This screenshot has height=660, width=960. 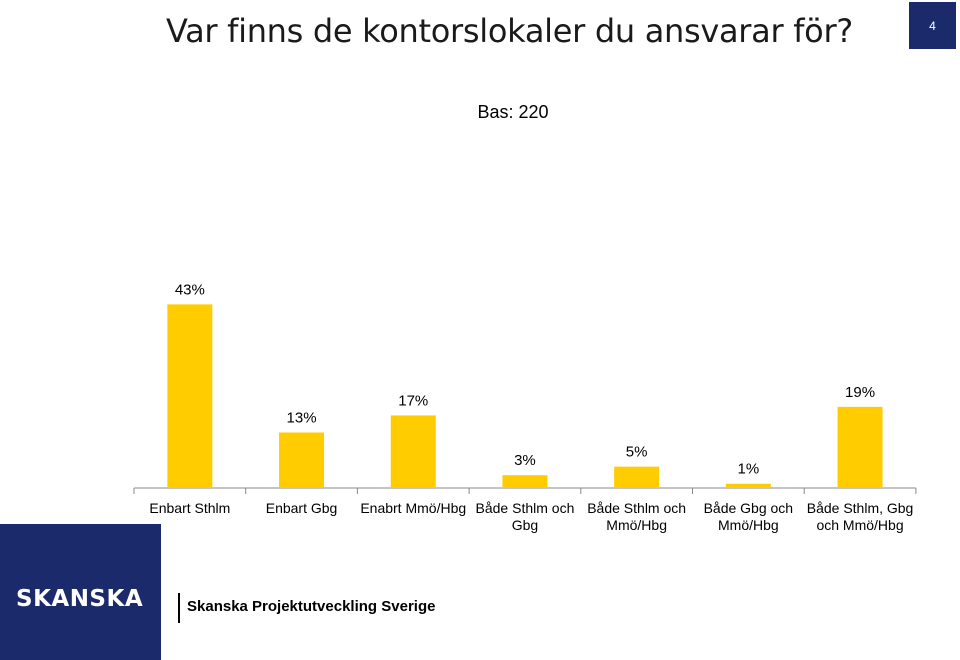 I want to click on value-label: 19%, so click(x=860, y=392).